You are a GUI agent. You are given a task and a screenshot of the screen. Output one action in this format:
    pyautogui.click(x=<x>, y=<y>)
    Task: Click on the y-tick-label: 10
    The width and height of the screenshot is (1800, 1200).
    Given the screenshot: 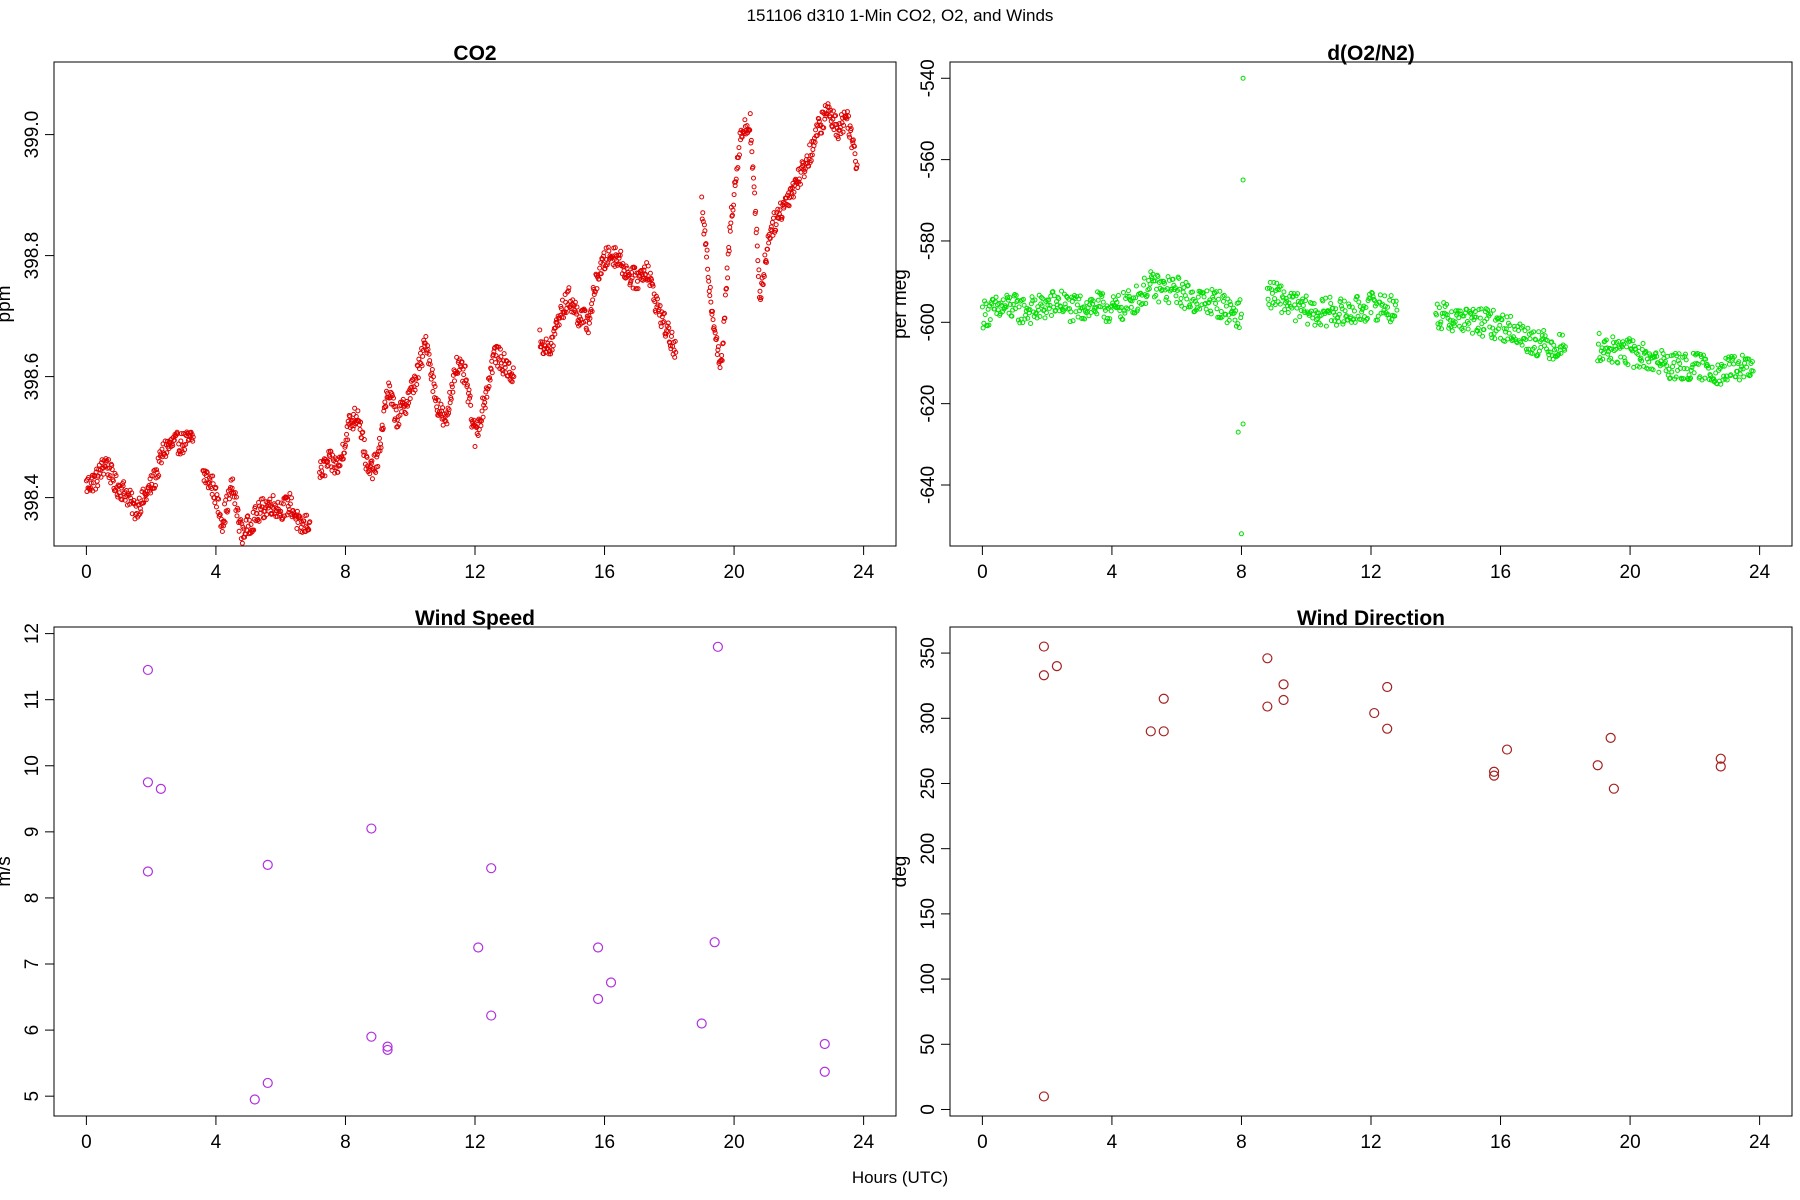 What is the action you would take?
    pyautogui.click(x=32, y=765)
    